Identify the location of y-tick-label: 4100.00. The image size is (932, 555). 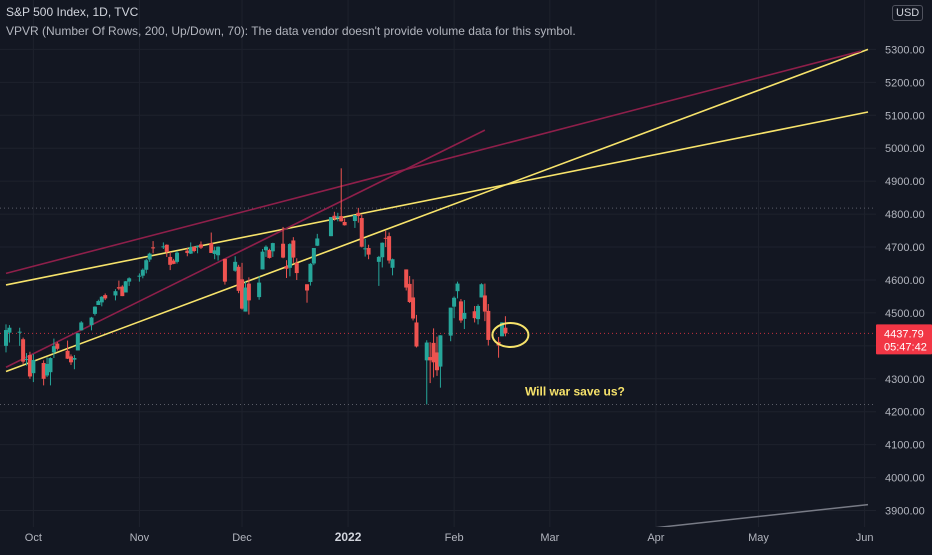
(905, 446).